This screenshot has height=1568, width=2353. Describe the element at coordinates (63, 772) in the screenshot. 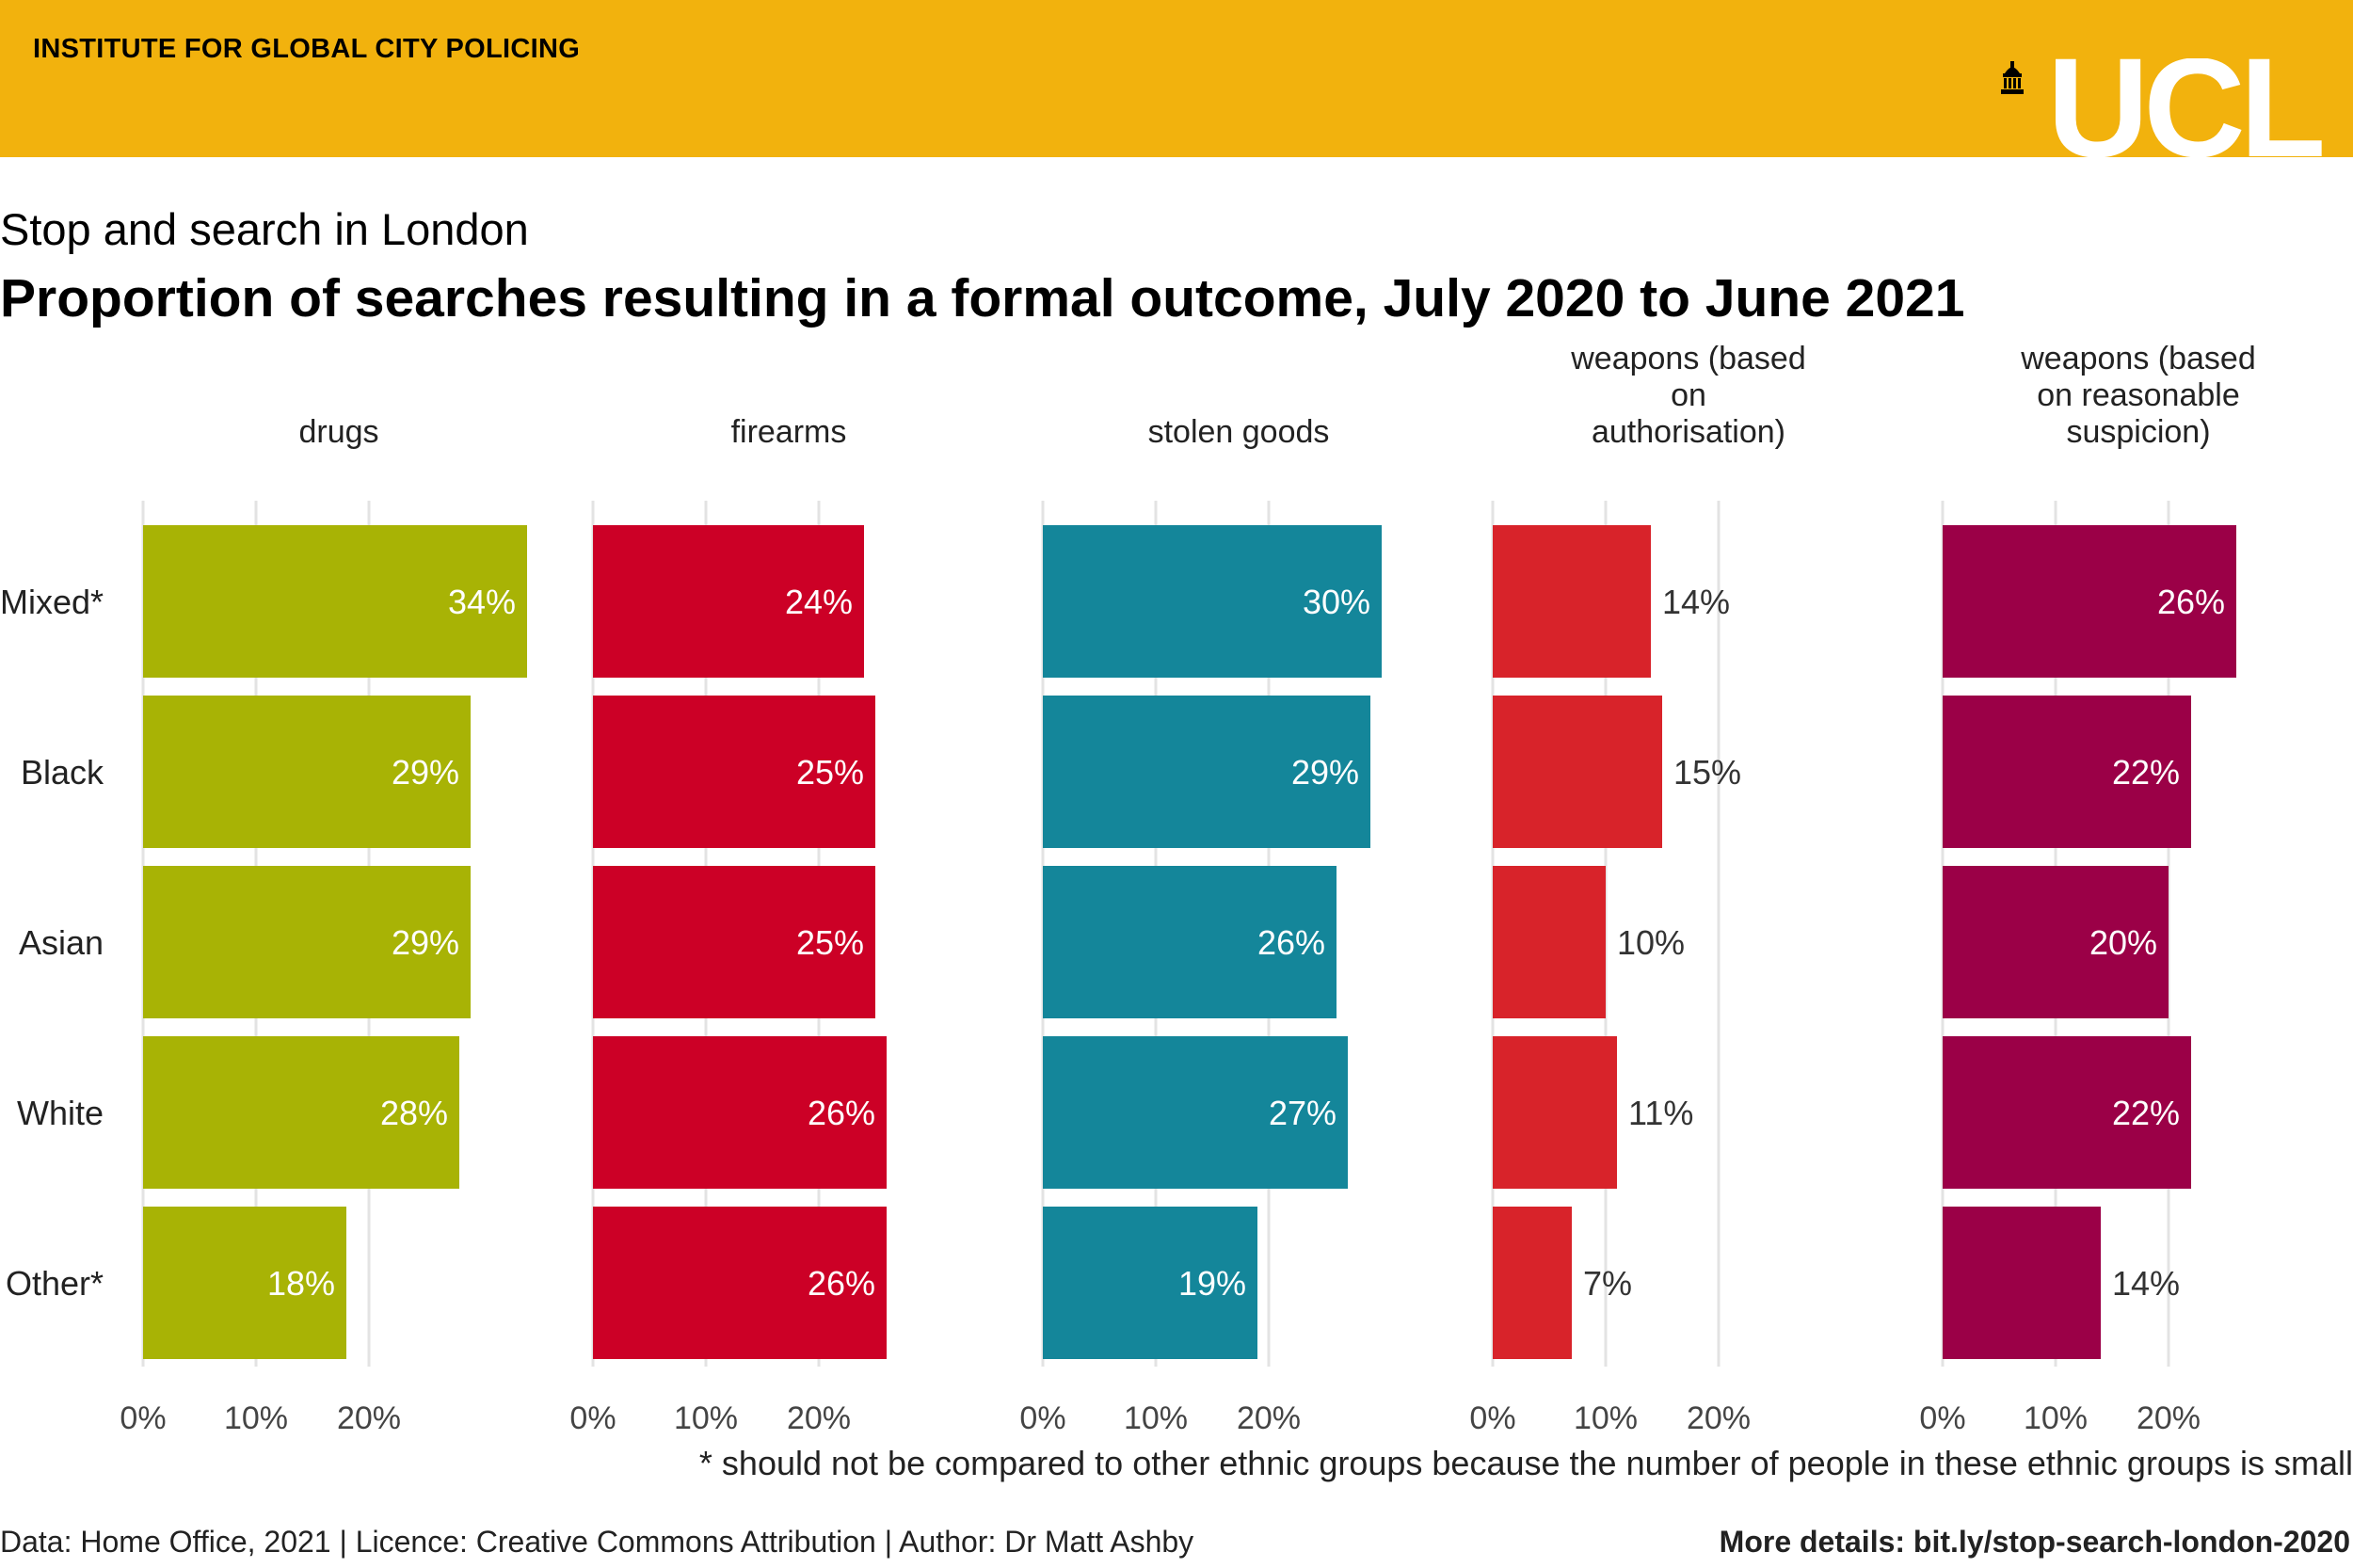

I see `category-label: Black` at that location.